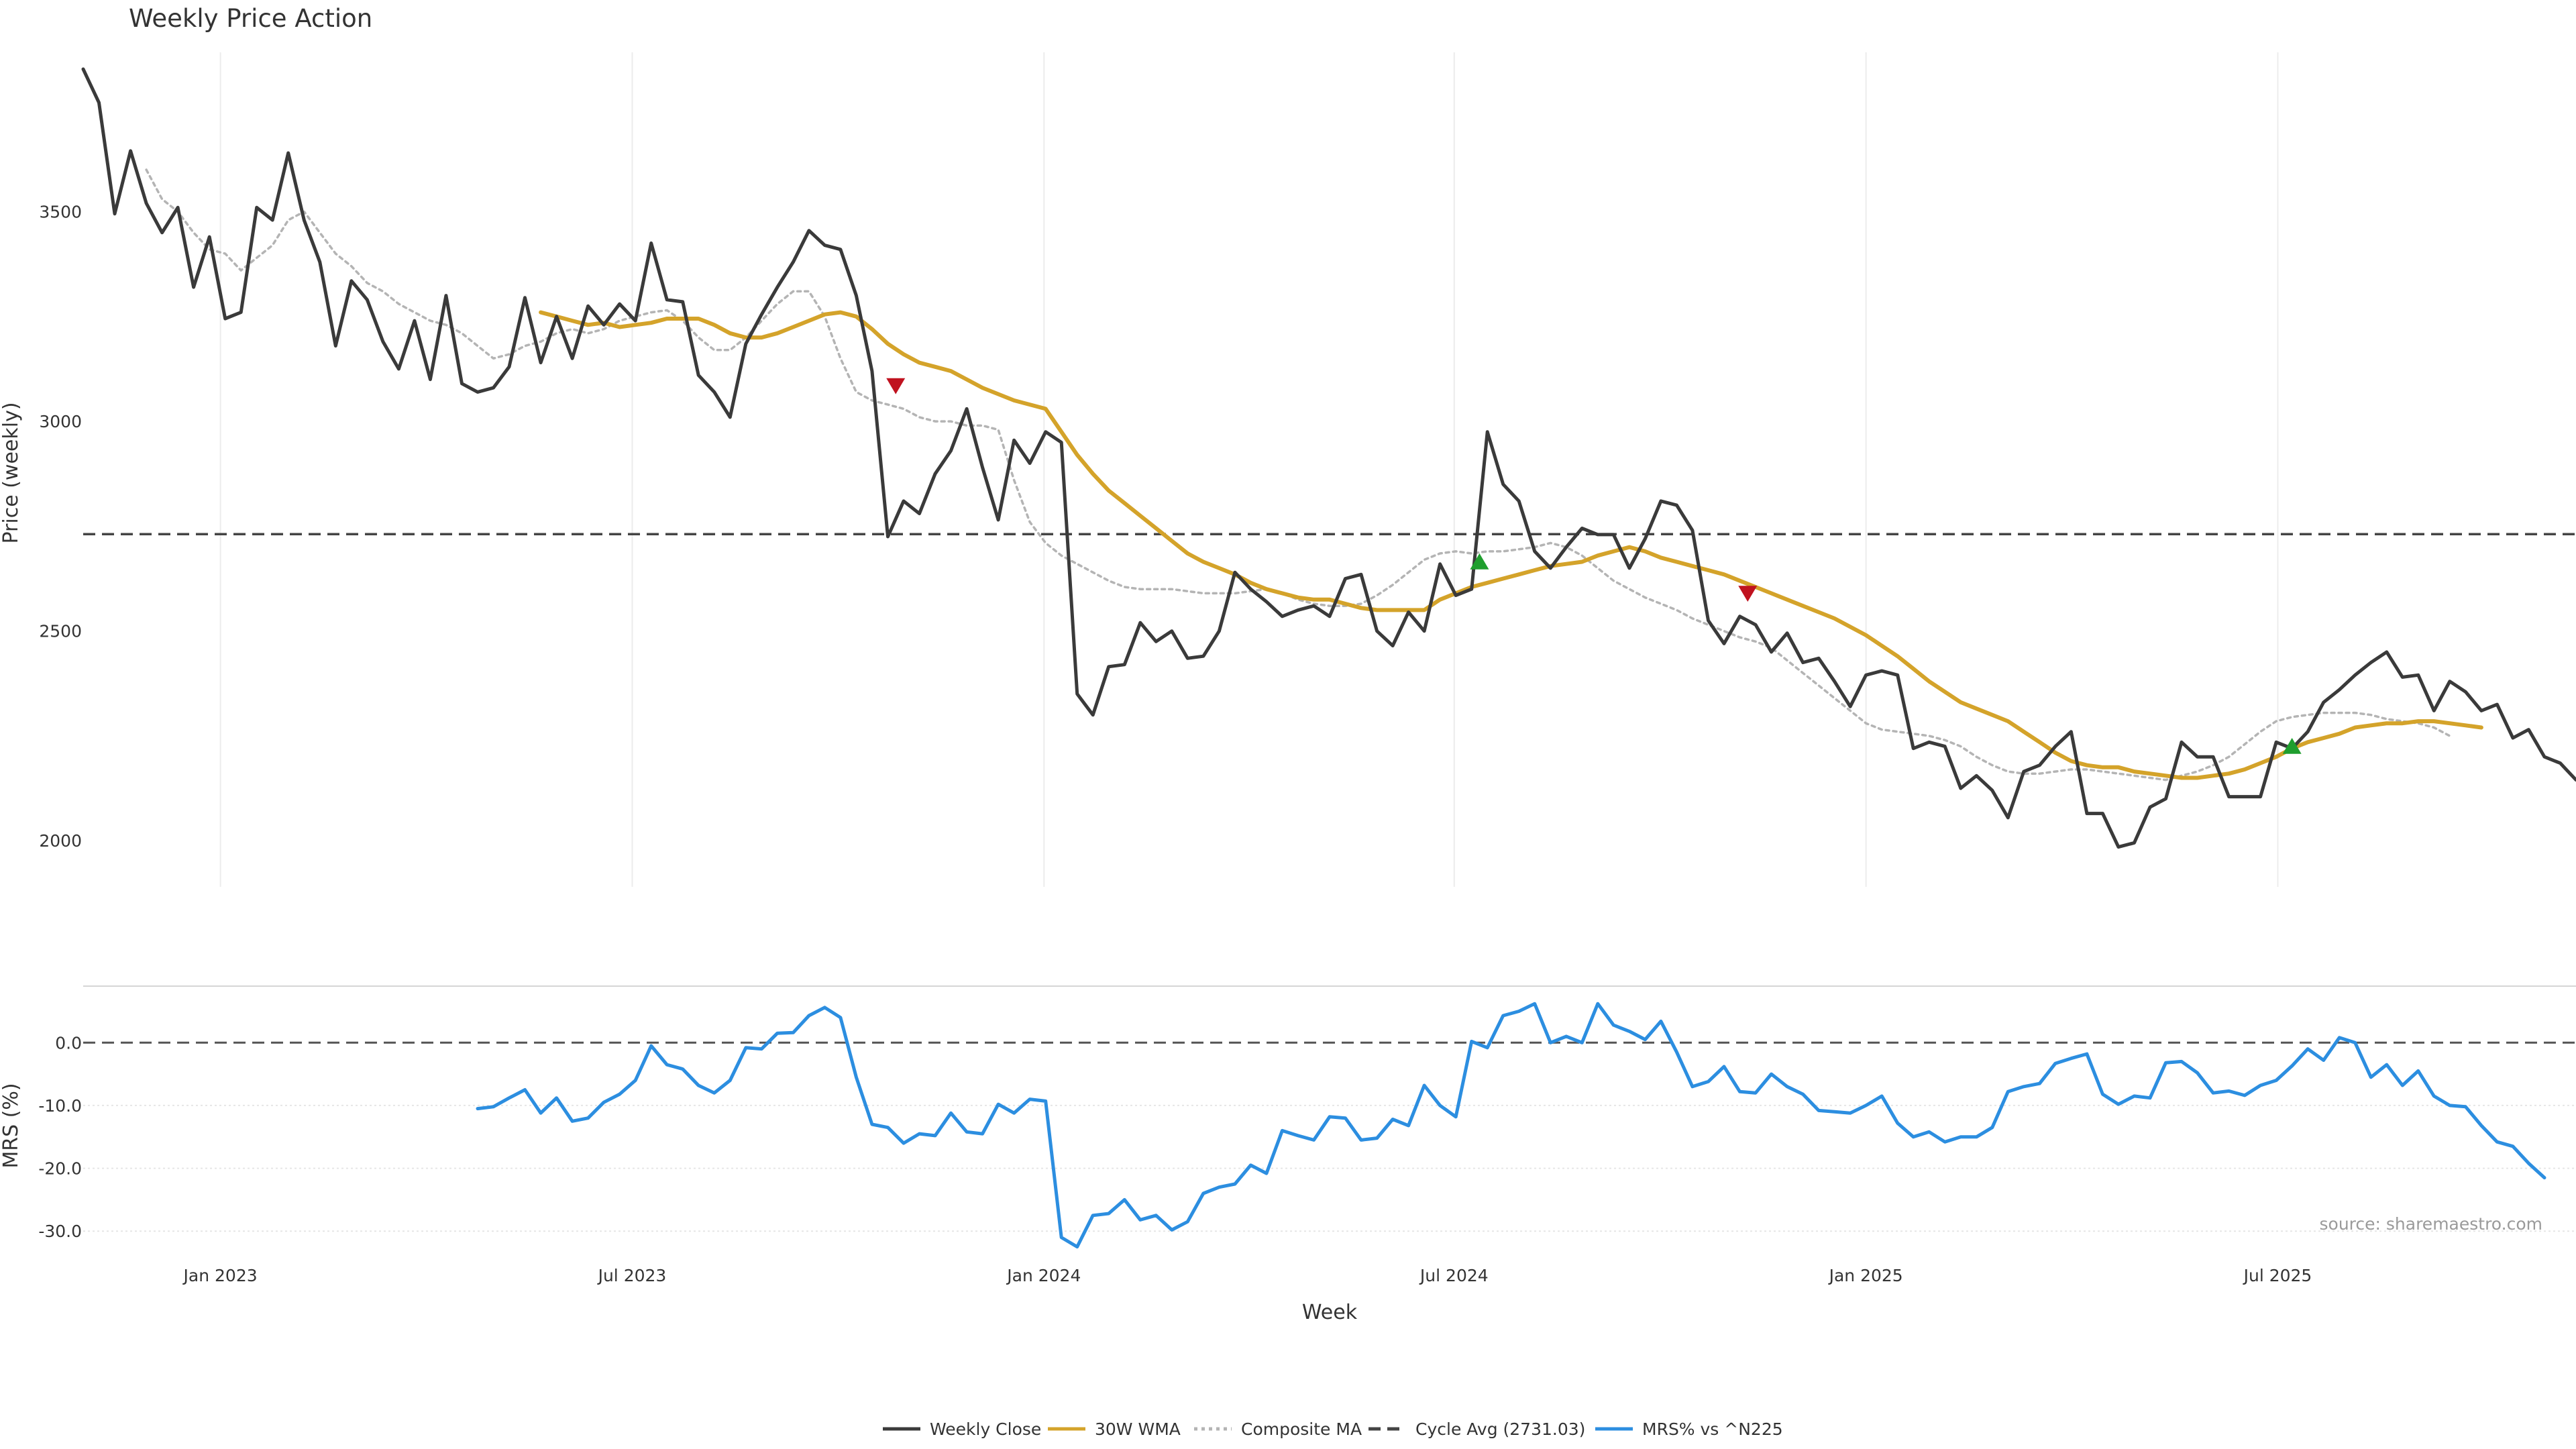  What do you see at coordinates (1712, 1429) in the screenshot?
I see `legend-label: MRS% vs ^N225` at bounding box center [1712, 1429].